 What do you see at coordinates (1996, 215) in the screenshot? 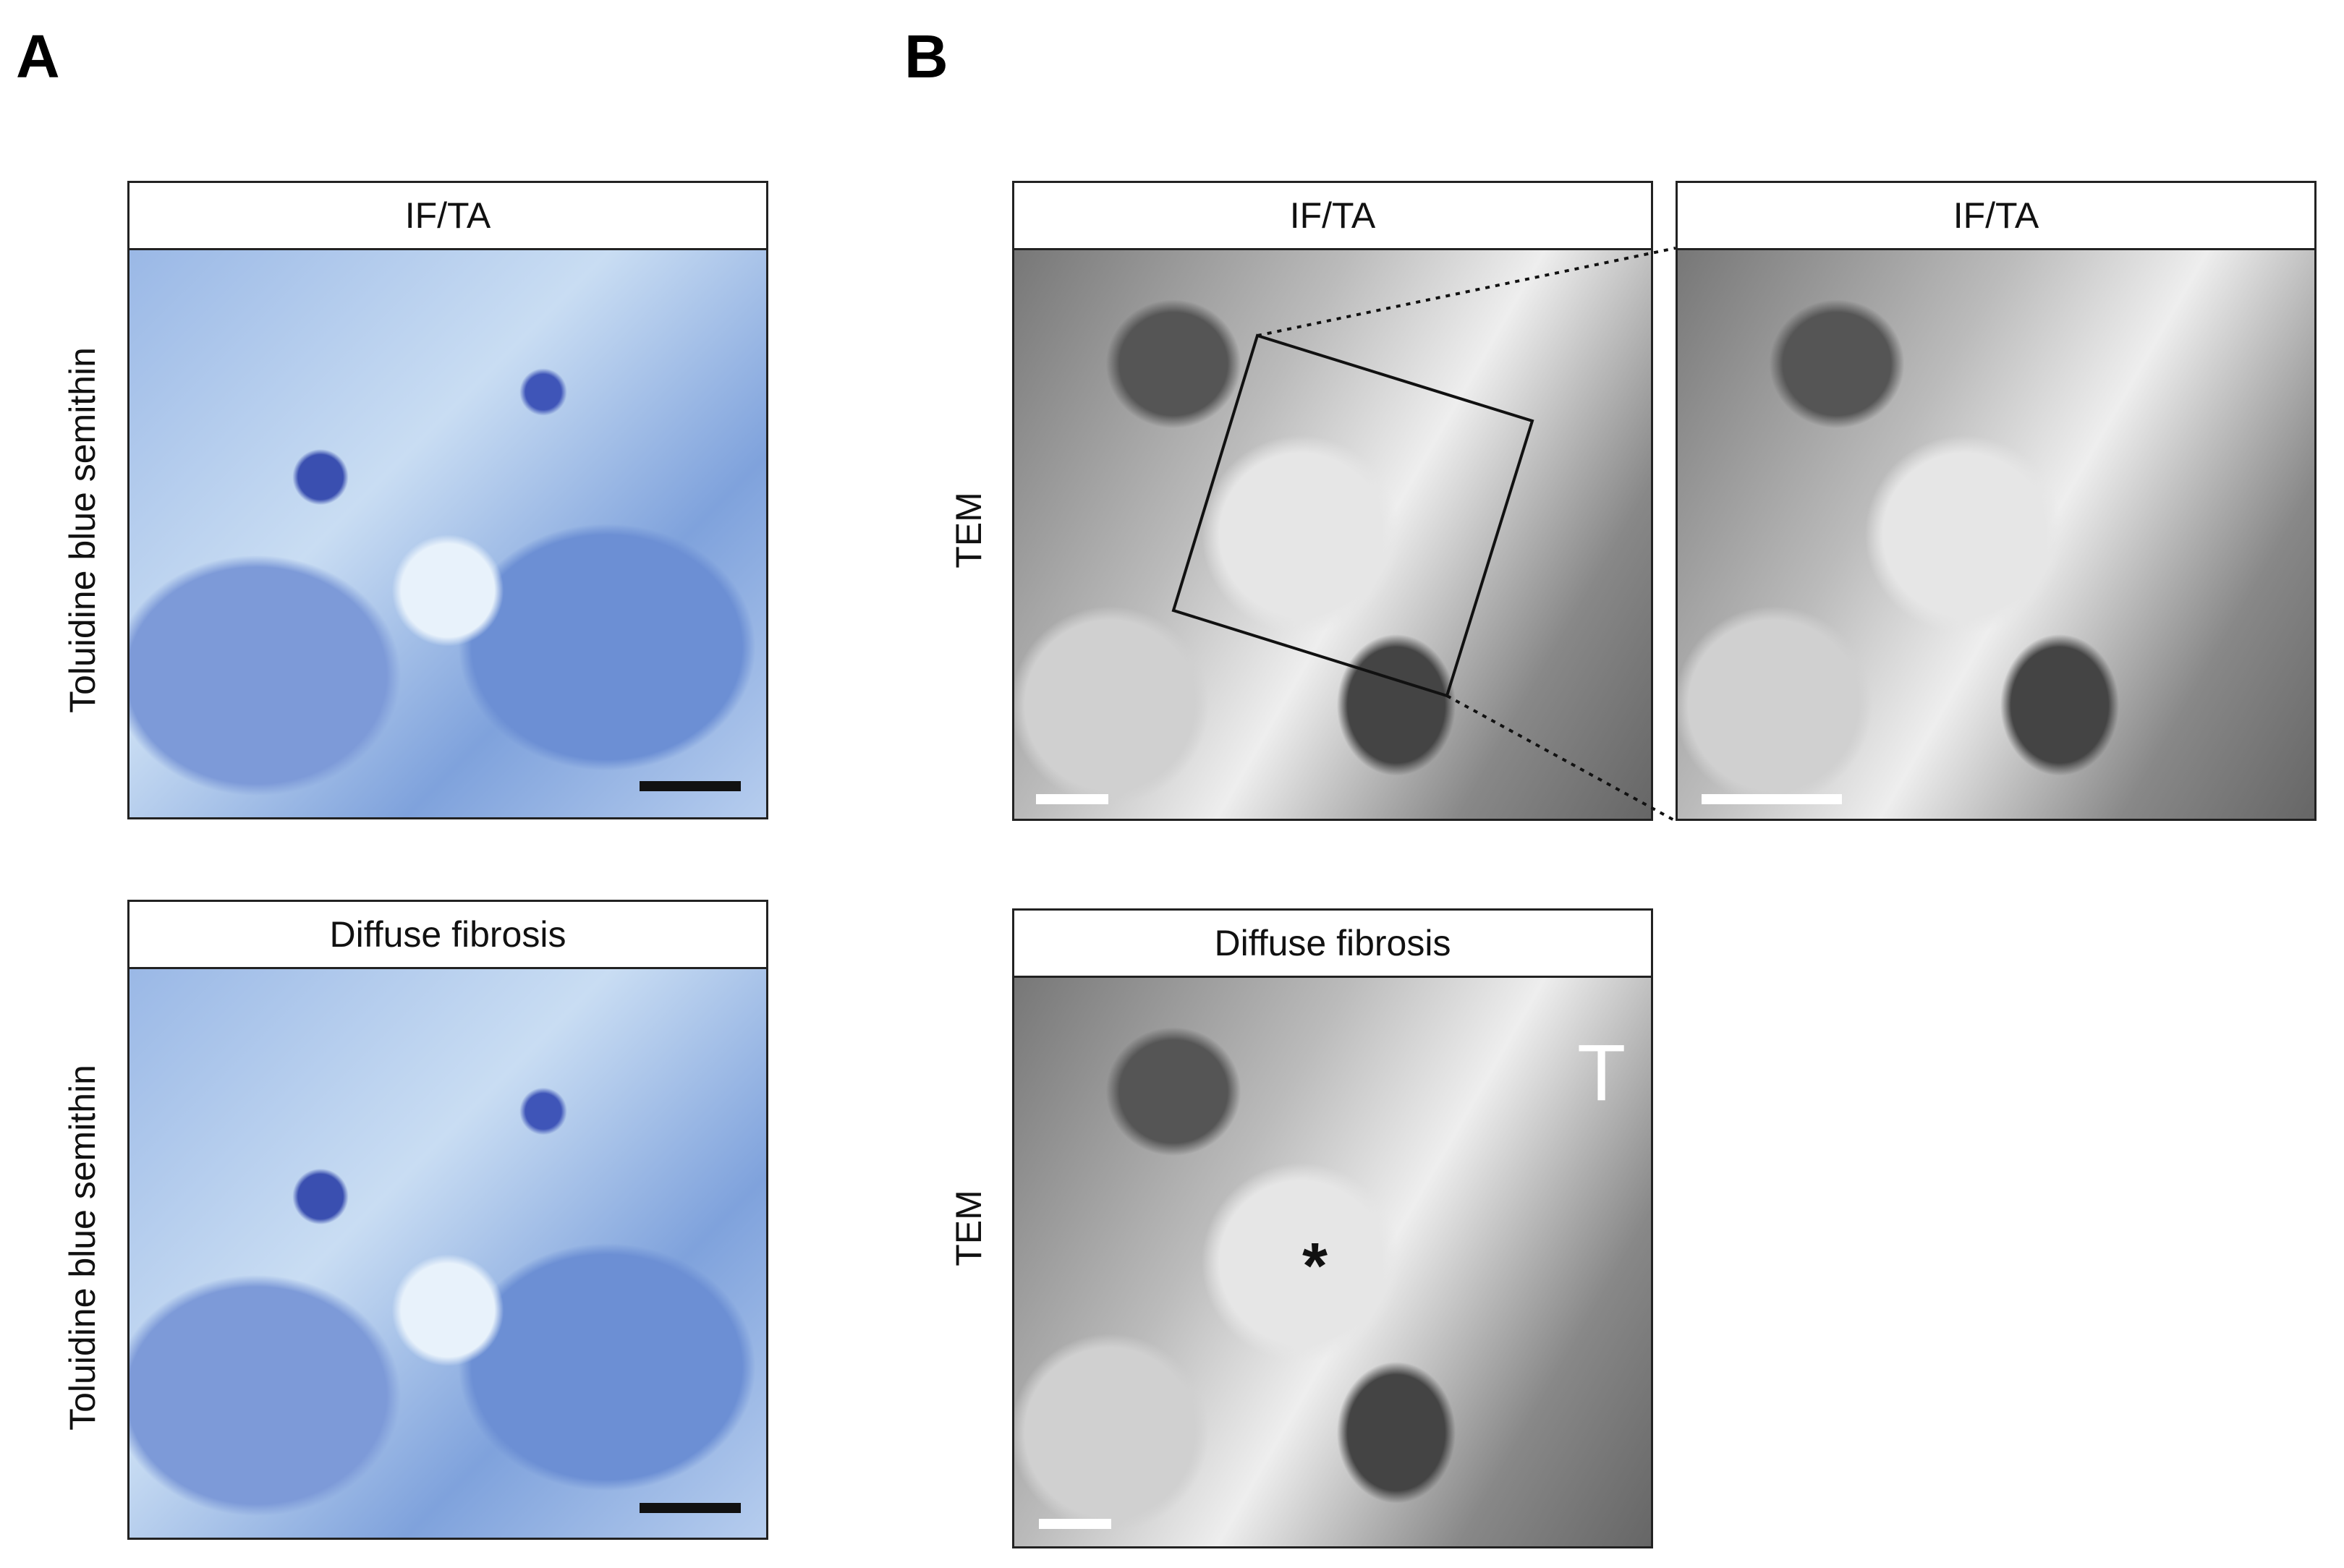
I see `panel-header: IF/TA` at bounding box center [1996, 215].